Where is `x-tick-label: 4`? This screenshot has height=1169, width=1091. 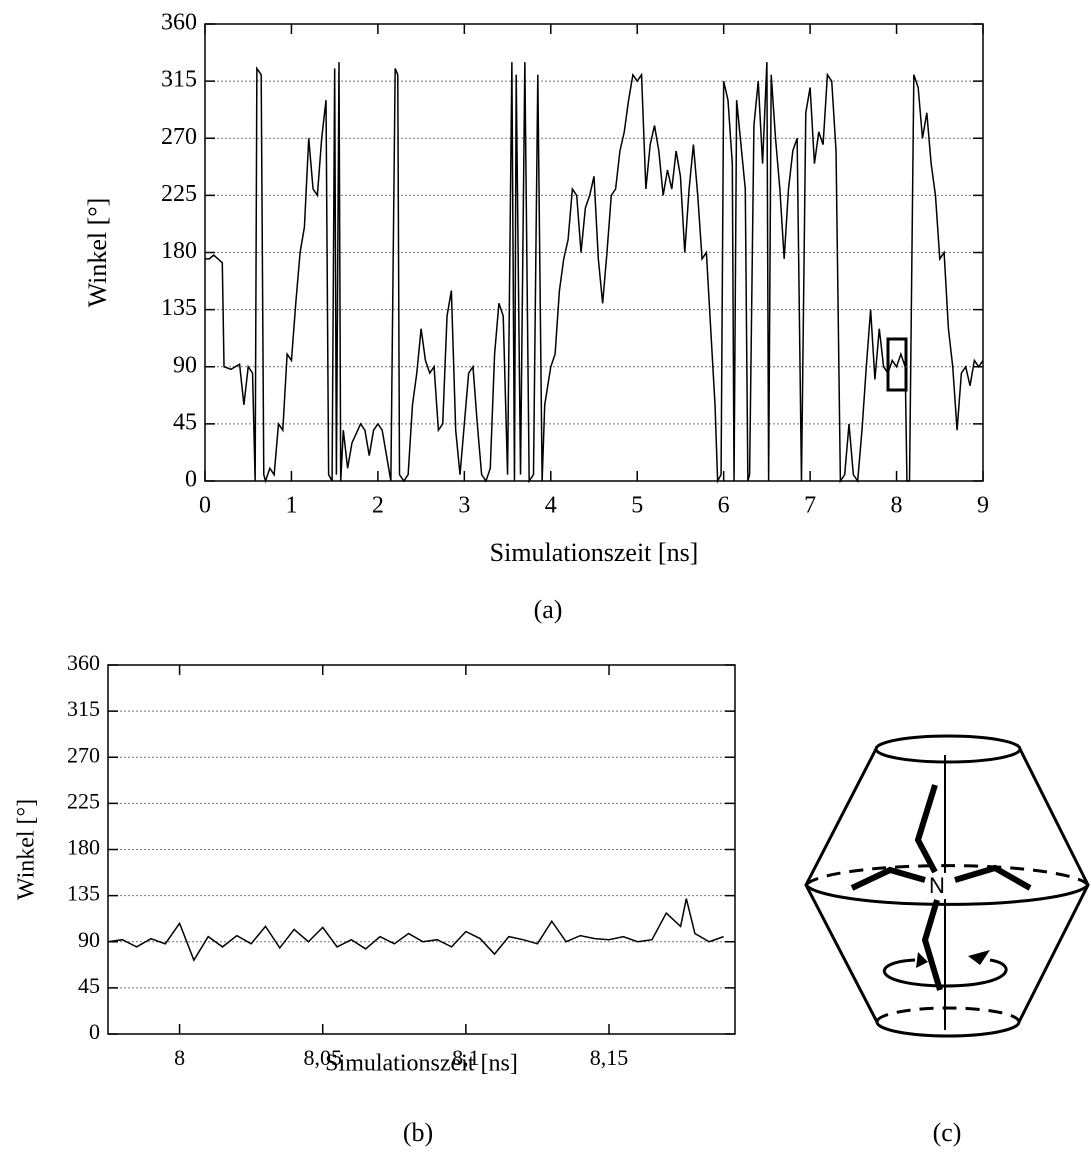 x-tick-label: 4 is located at coordinates (551, 506).